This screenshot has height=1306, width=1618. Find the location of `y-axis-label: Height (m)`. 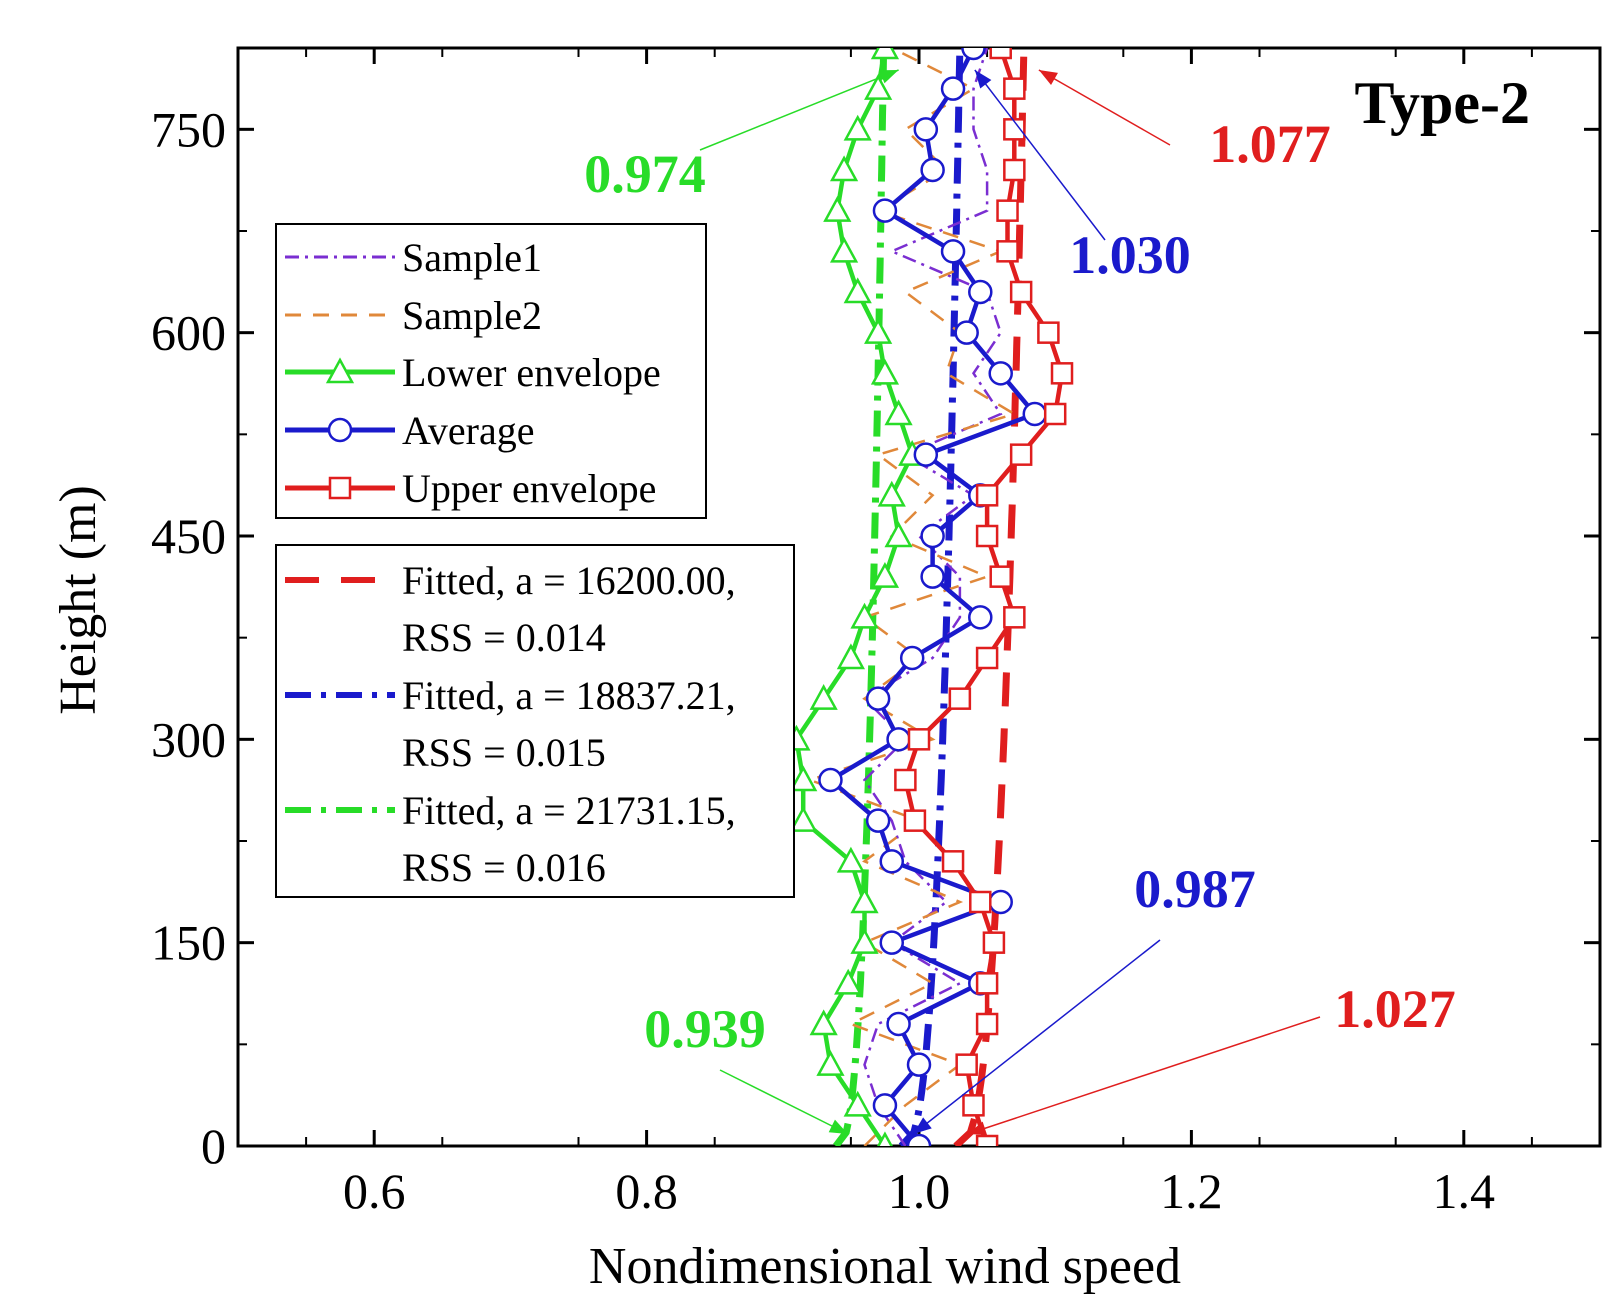

y-axis-label: Height (m) is located at coordinates (78, 600).